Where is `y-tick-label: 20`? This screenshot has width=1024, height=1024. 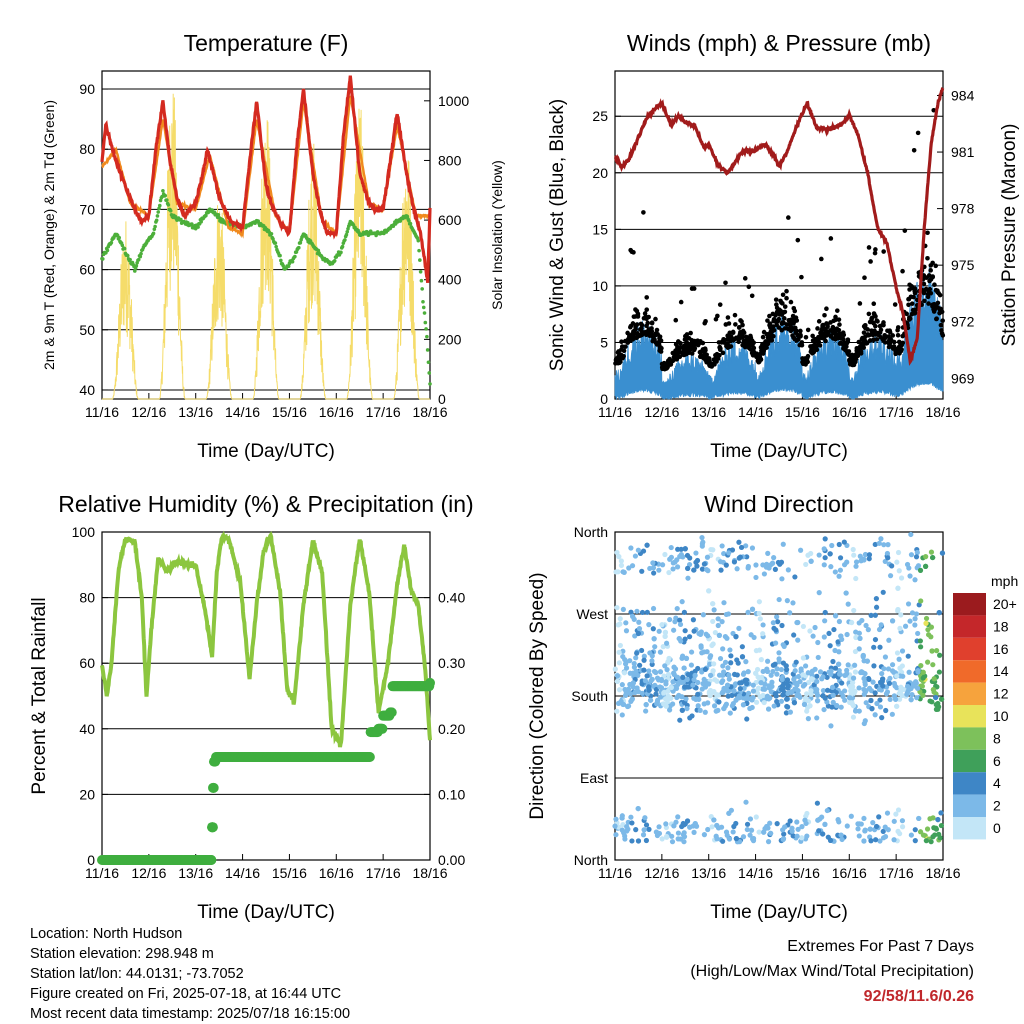
y-tick-label: 20 is located at coordinates (87, 794).